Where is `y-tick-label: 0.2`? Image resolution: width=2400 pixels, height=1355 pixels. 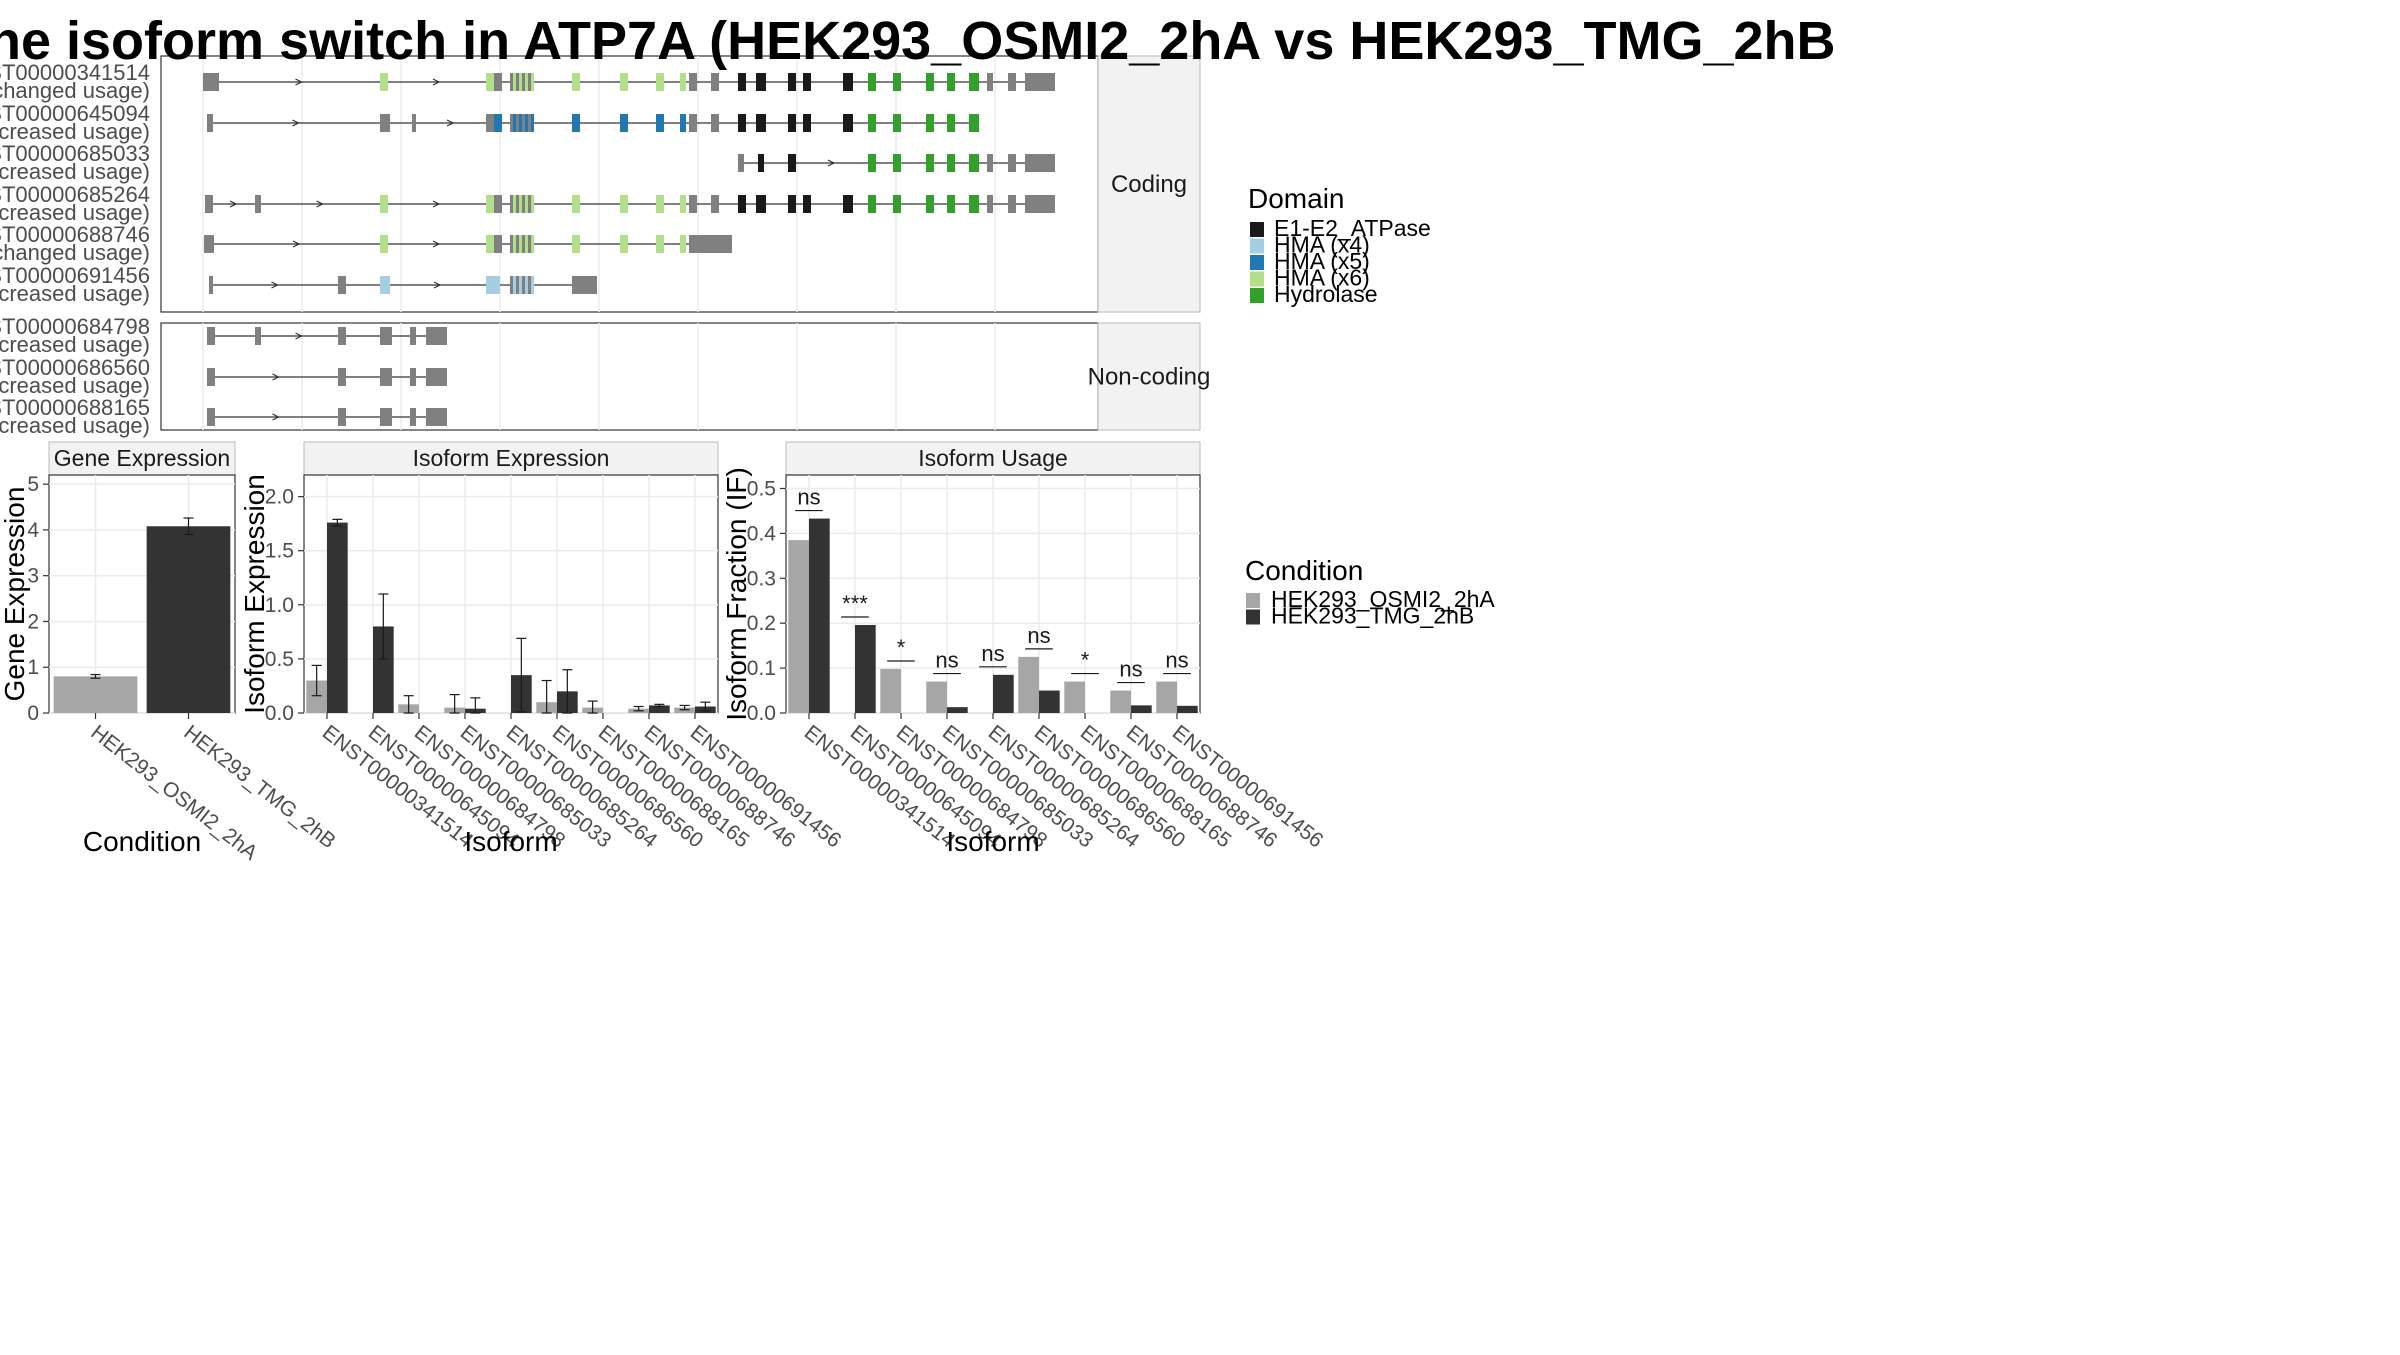
y-tick-label: 0.2 is located at coordinates (761, 623).